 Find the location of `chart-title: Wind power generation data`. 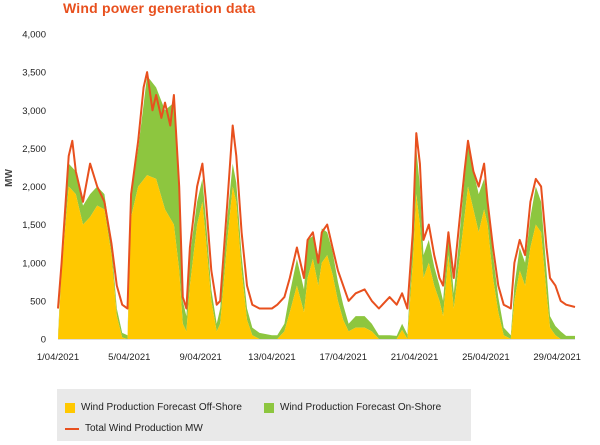

chart-title: Wind power generation data is located at coordinates (159, 8).